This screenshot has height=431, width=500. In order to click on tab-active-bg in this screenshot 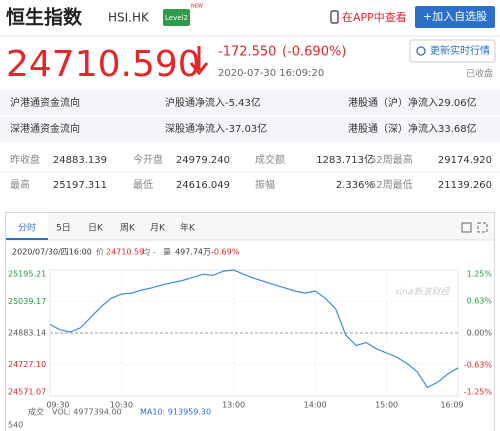, I will do `click(27, 226)`.